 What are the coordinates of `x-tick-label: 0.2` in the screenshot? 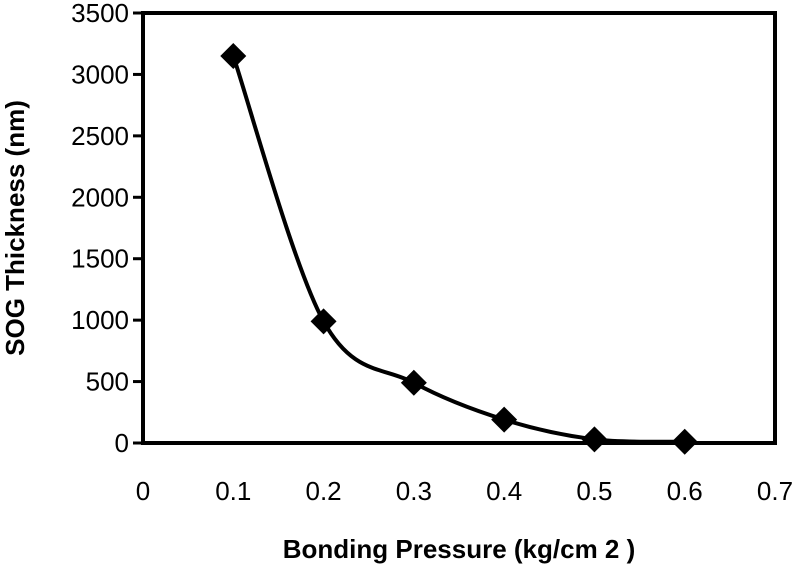 It's located at (323, 491).